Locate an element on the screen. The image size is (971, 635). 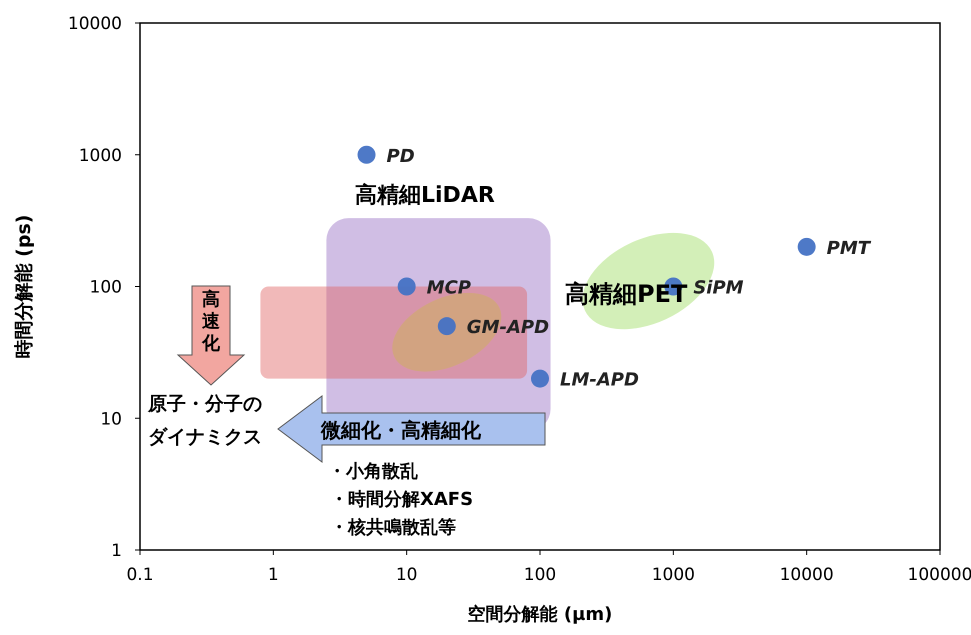
annotation: ・核共鳴散乱等 is located at coordinates (393, 527).